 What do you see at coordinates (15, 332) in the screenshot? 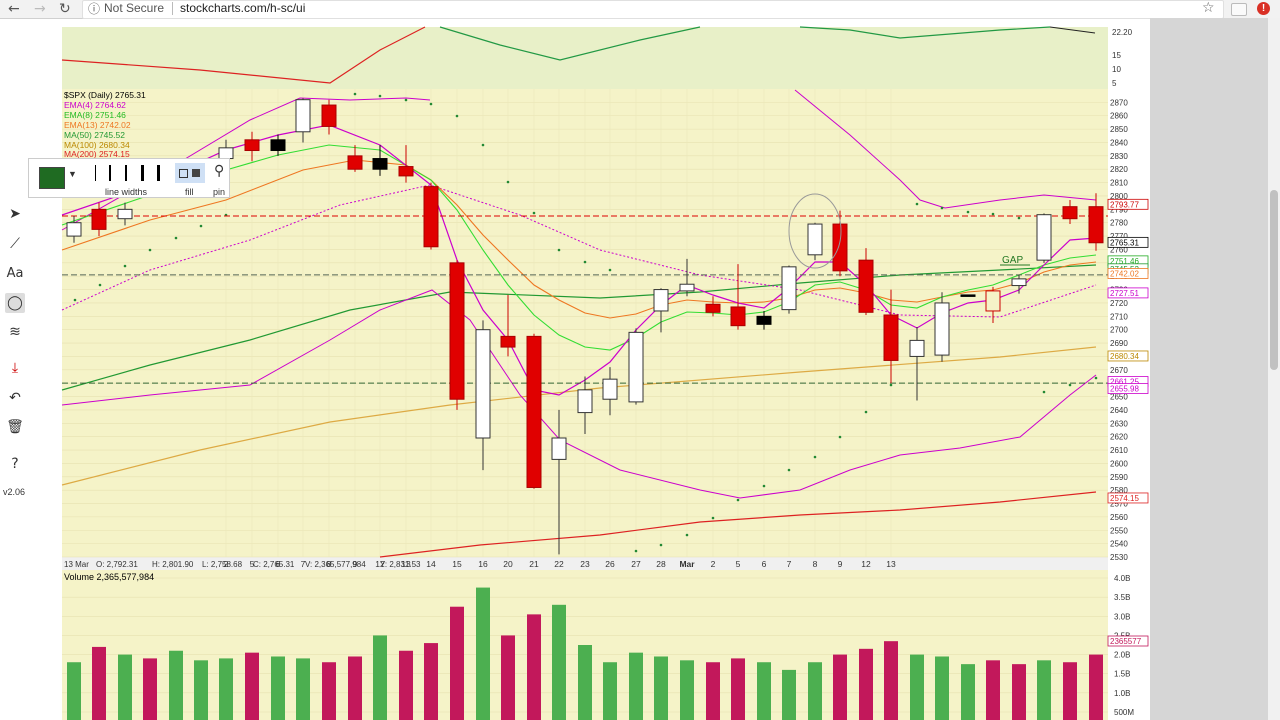
I see `fib-icon: ≋` at bounding box center [15, 332].